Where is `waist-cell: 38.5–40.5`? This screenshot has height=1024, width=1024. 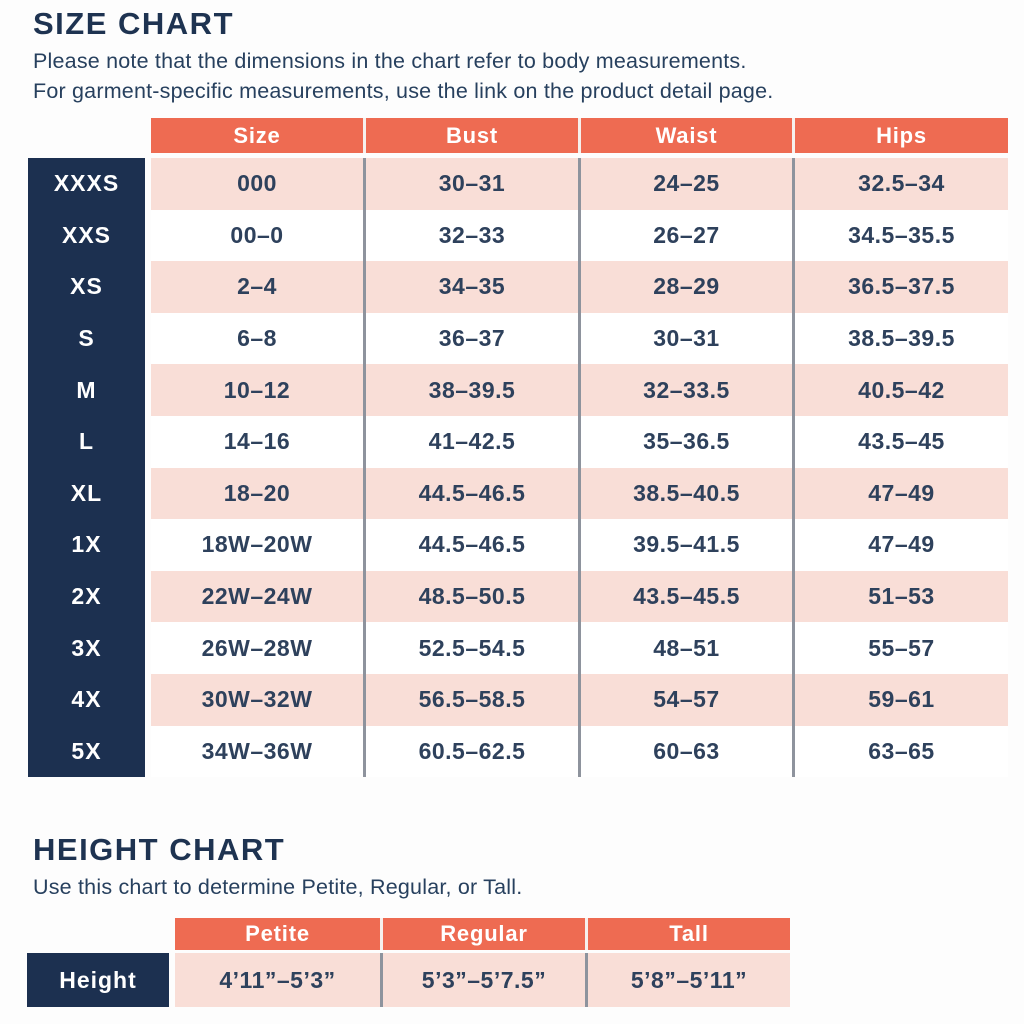
waist-cell: 38.5–40.5 is located at coordinates (685, 493).